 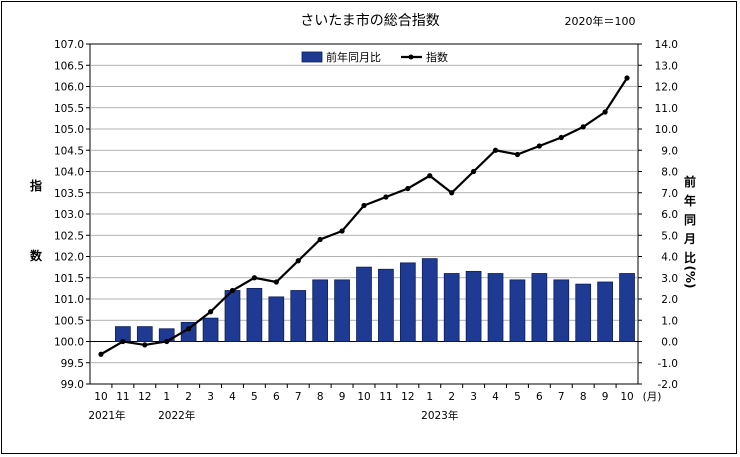 What do you see at coordinates (690, 181) in the screenshot?
I see `right-axis-label: 前` at bounding box center [690, 181].